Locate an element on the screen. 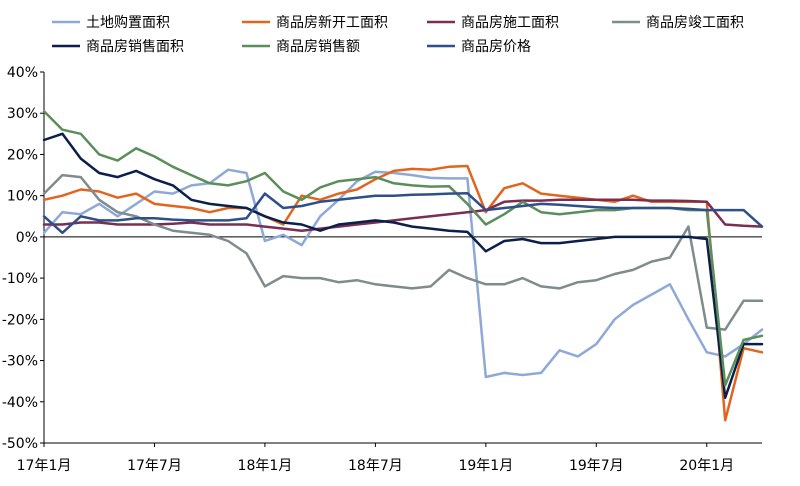  x-tick-label: 17年1月 is located at coordinates (44, 466).